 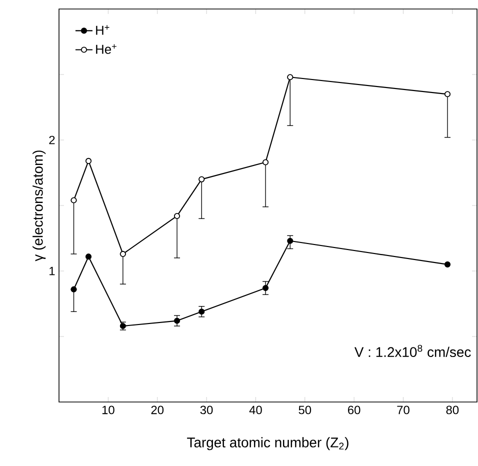 What do you see at coordinates (206, 410) in the screenshot?
I see `x-tick-label: 30` at bounding box center [206, 410].